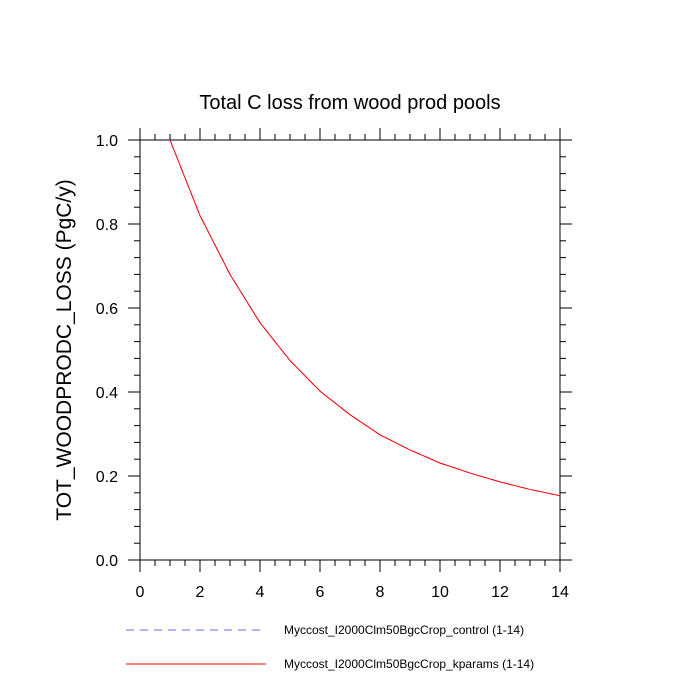  I want to click on y-tick-label: 0.2, so click(107, 477).